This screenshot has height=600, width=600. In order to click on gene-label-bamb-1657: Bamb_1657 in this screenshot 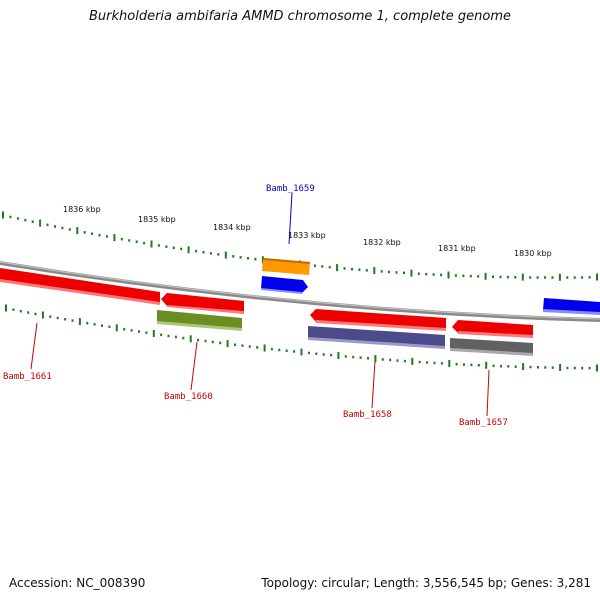, I will do `click(483, 423)`.